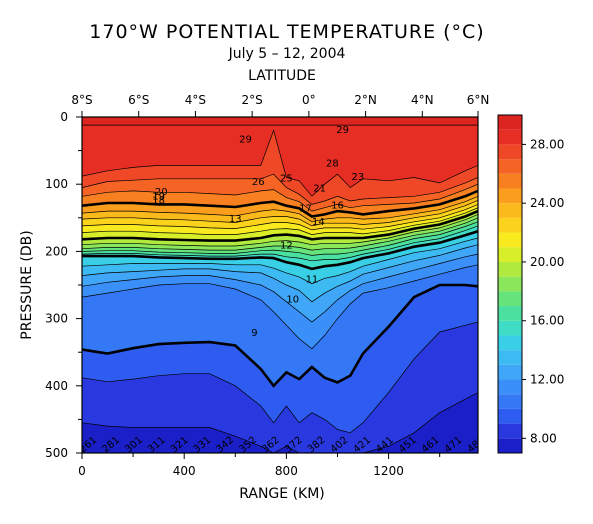  What do you see at coordinates (184, 471) in the screenshot?
I see `x-tick-label-1: 400` at bounding box center [184, 471].